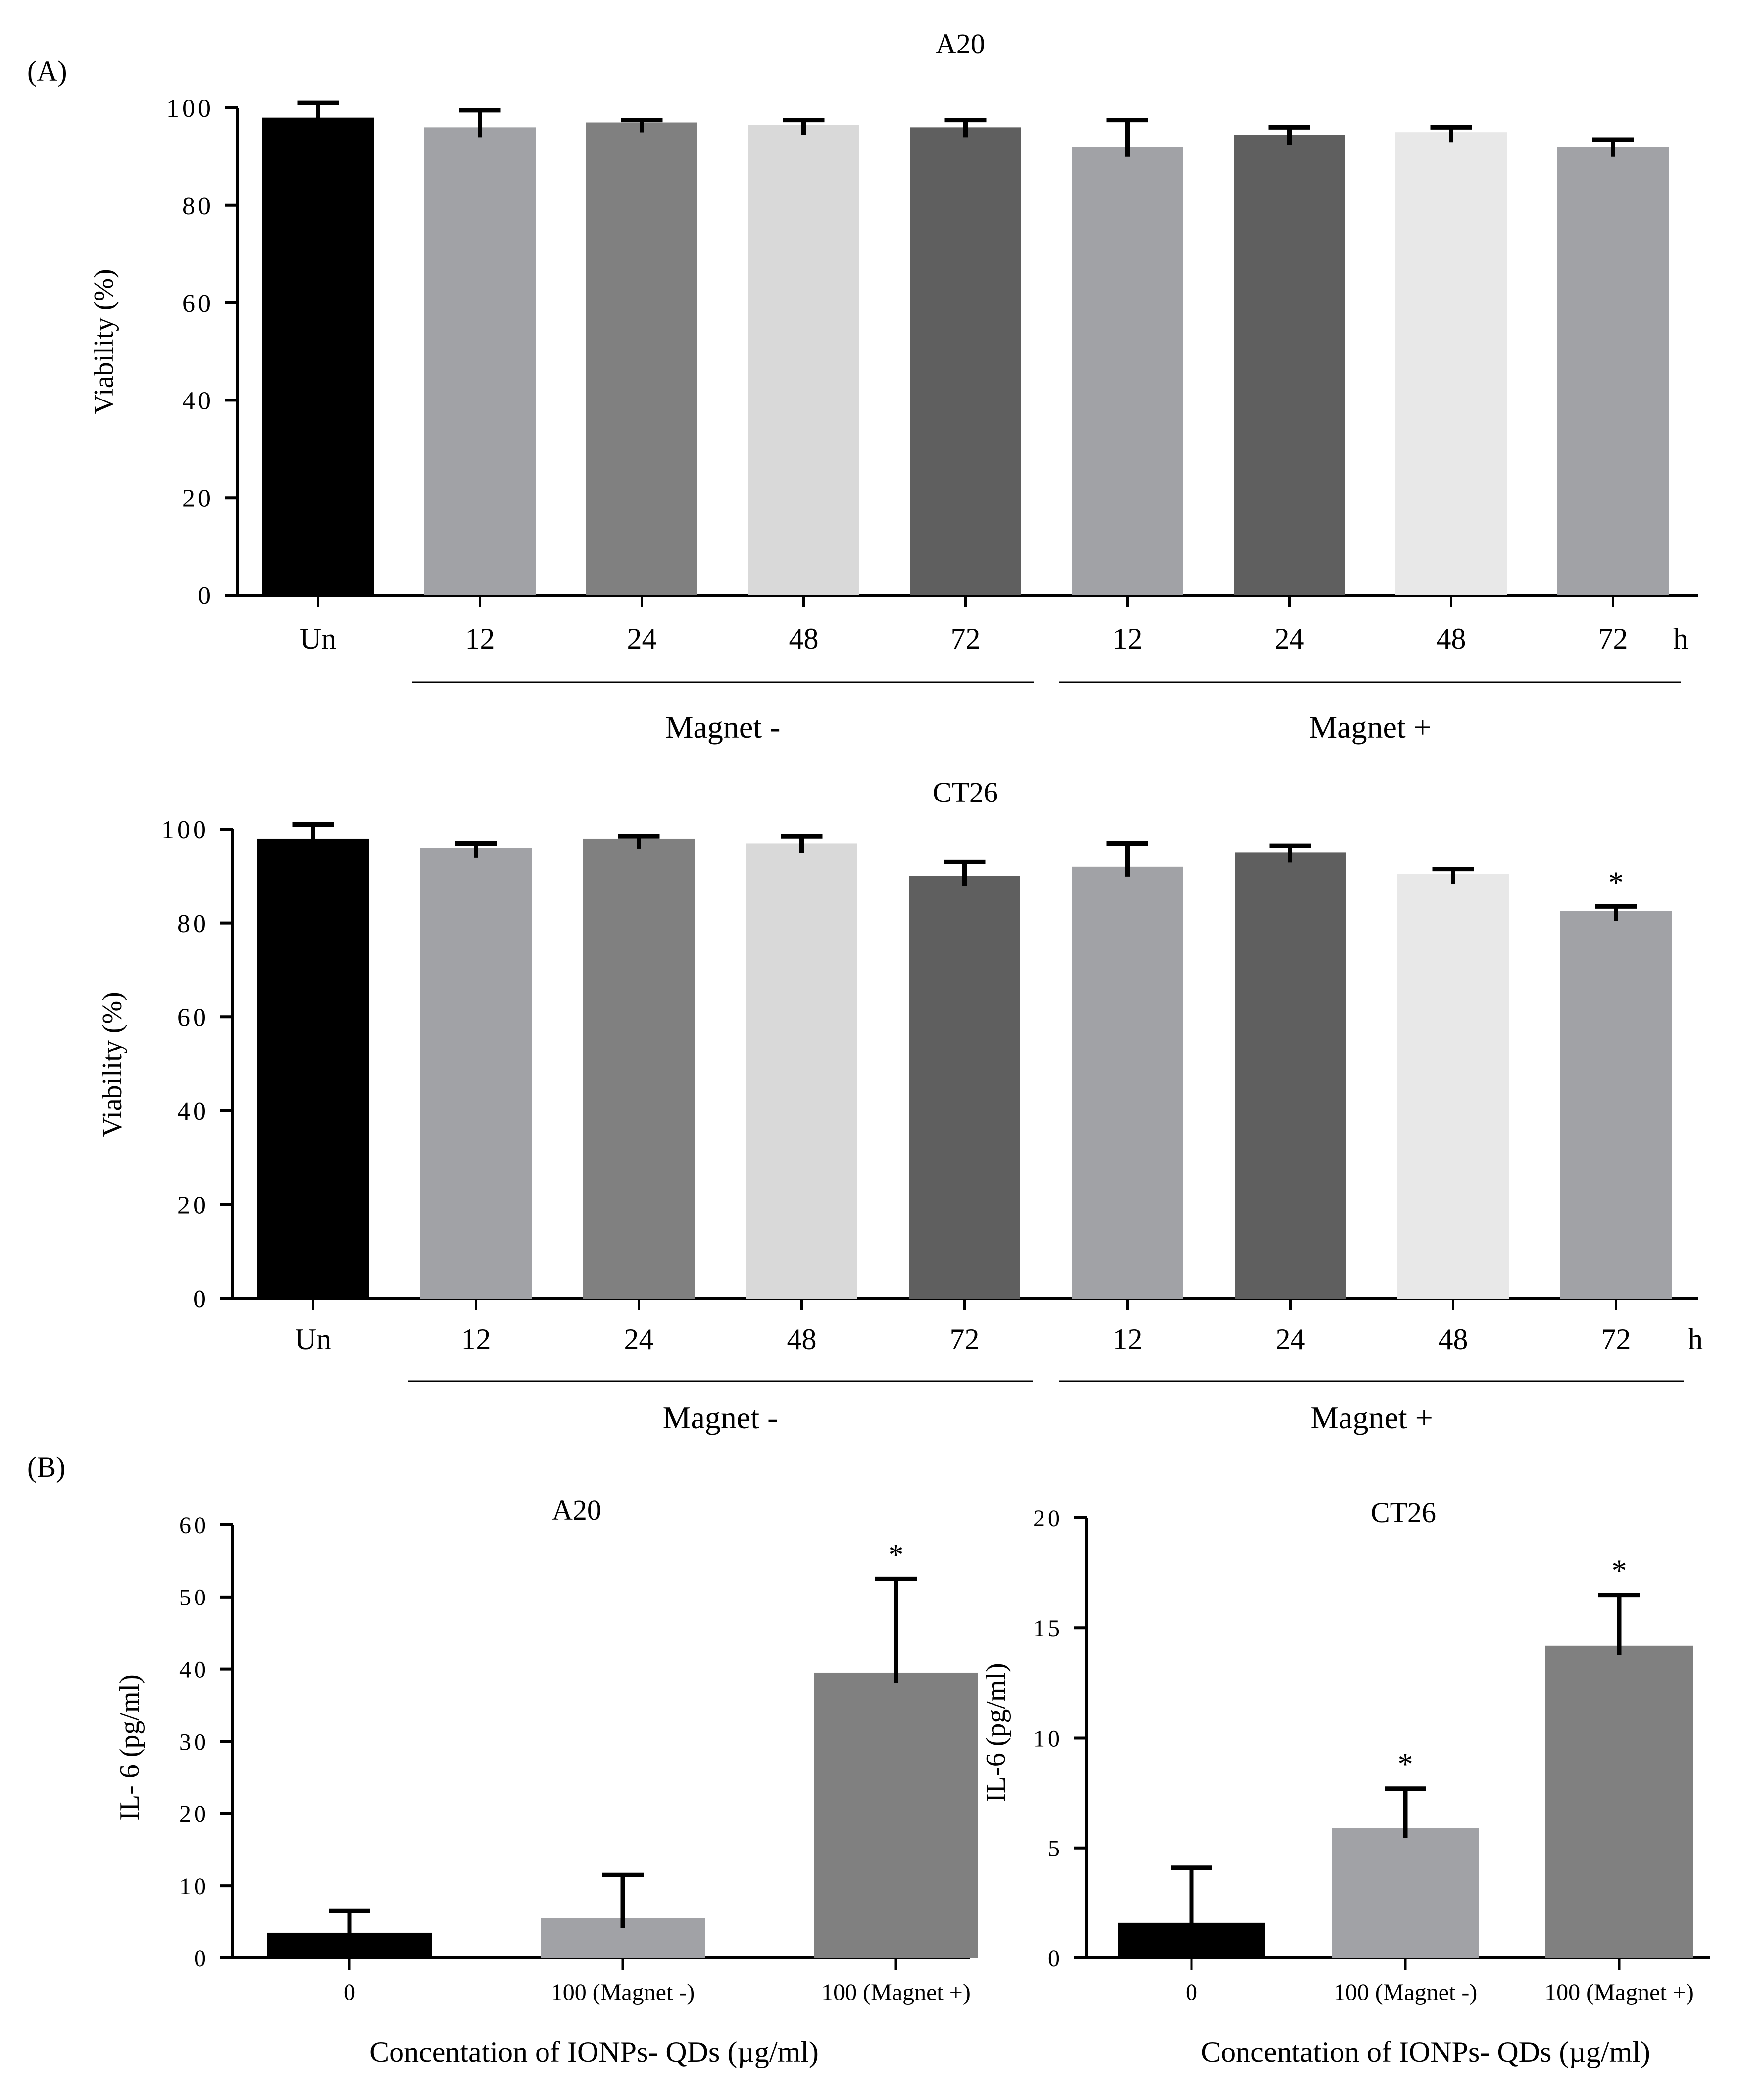 The height and width of the screenshot is (2100, 1739). What do you see at coordinates (46, 1467) in the screenshot?
I see `panel-b-label: (B)` at bounding box center [46, 1467].